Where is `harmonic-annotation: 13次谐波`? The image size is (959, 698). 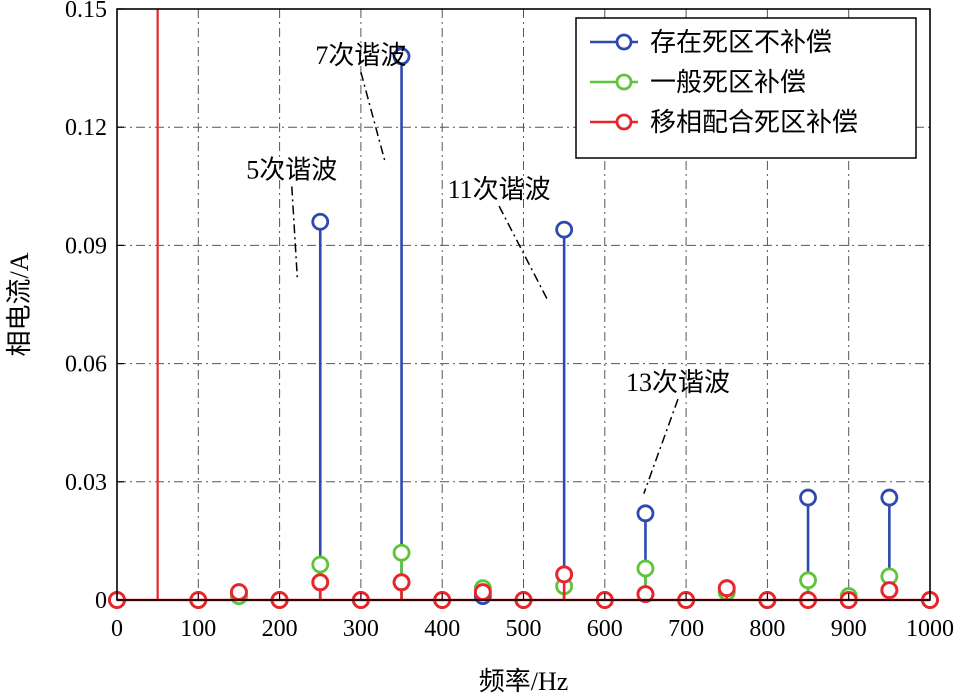
harmonic-annotation: 13次谐波 is located at coordinates (678, 382).